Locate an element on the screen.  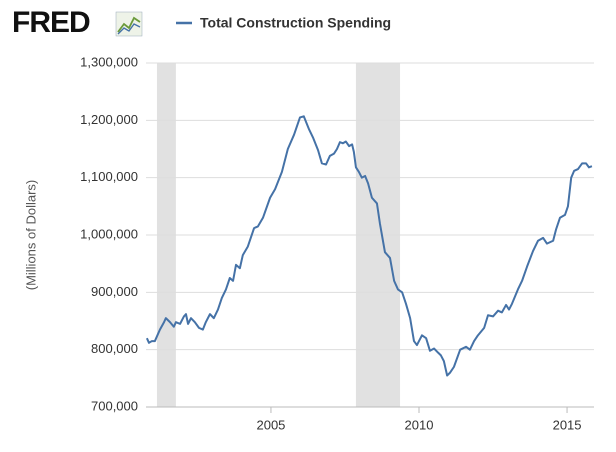
y-tick-label: 1,000,000 is located at coordinates (109, 233).